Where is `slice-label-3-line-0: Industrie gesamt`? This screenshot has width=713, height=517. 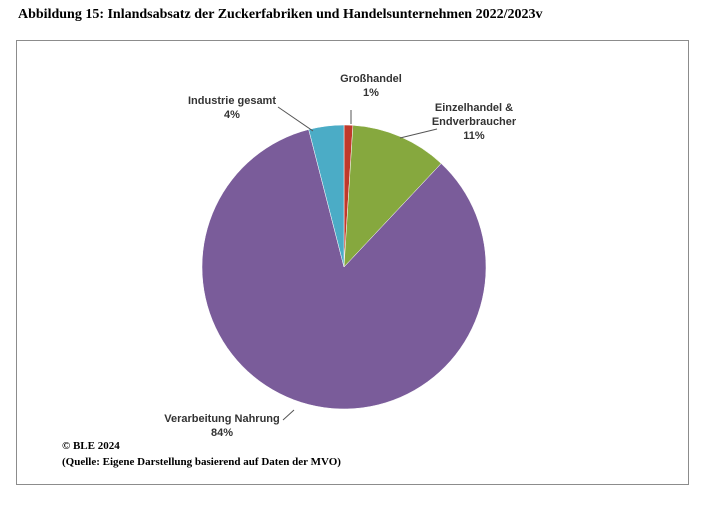
slice-label-3-line-0: Industrie gesamt is located at coordinates (232, 101).